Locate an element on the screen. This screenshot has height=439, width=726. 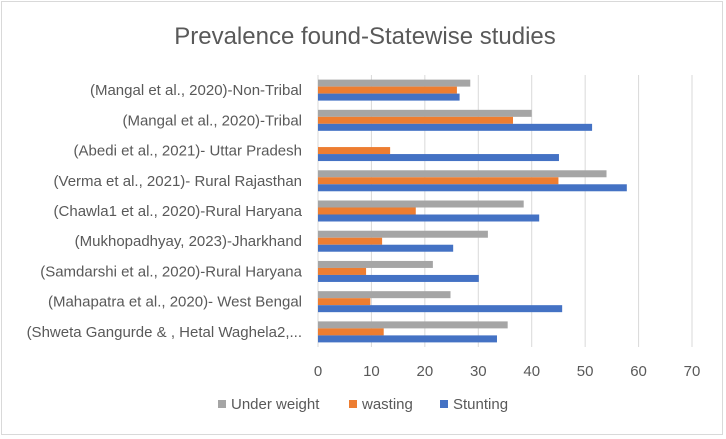
legend-label: Stunting is located at coordinates (480, 404).